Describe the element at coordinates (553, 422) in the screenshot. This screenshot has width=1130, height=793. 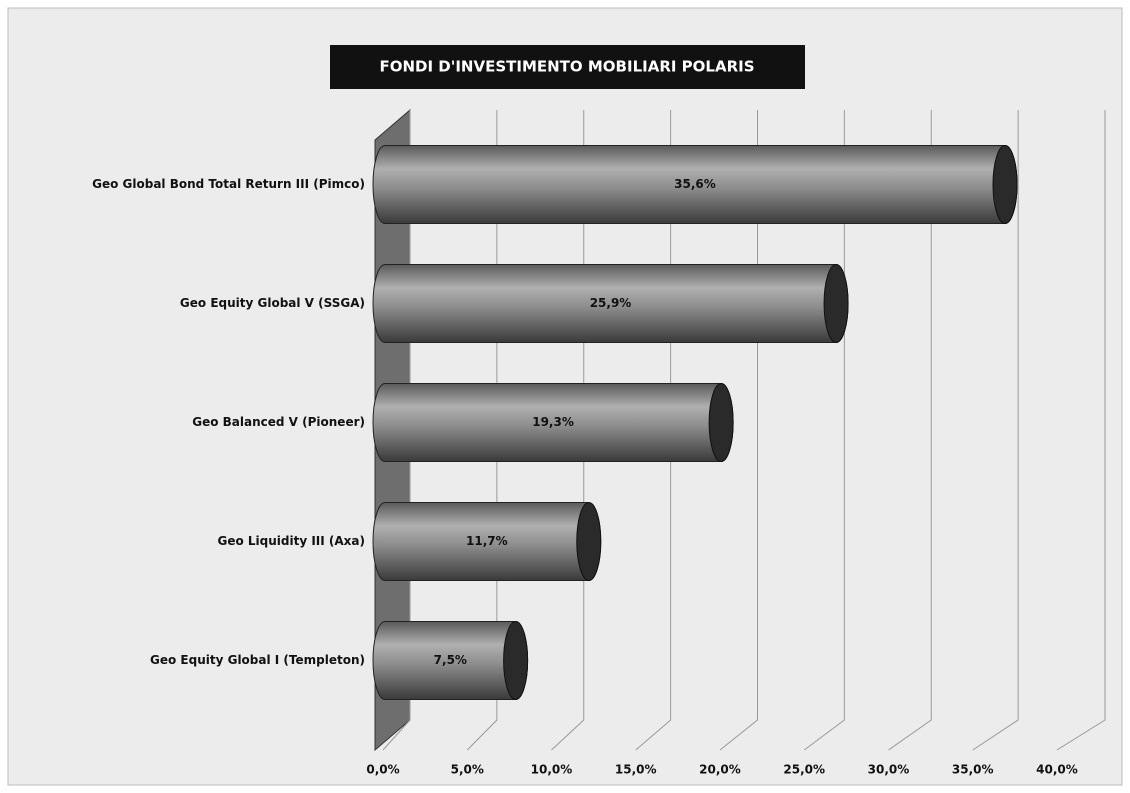
I see `value-label: 19,3%` at that location.